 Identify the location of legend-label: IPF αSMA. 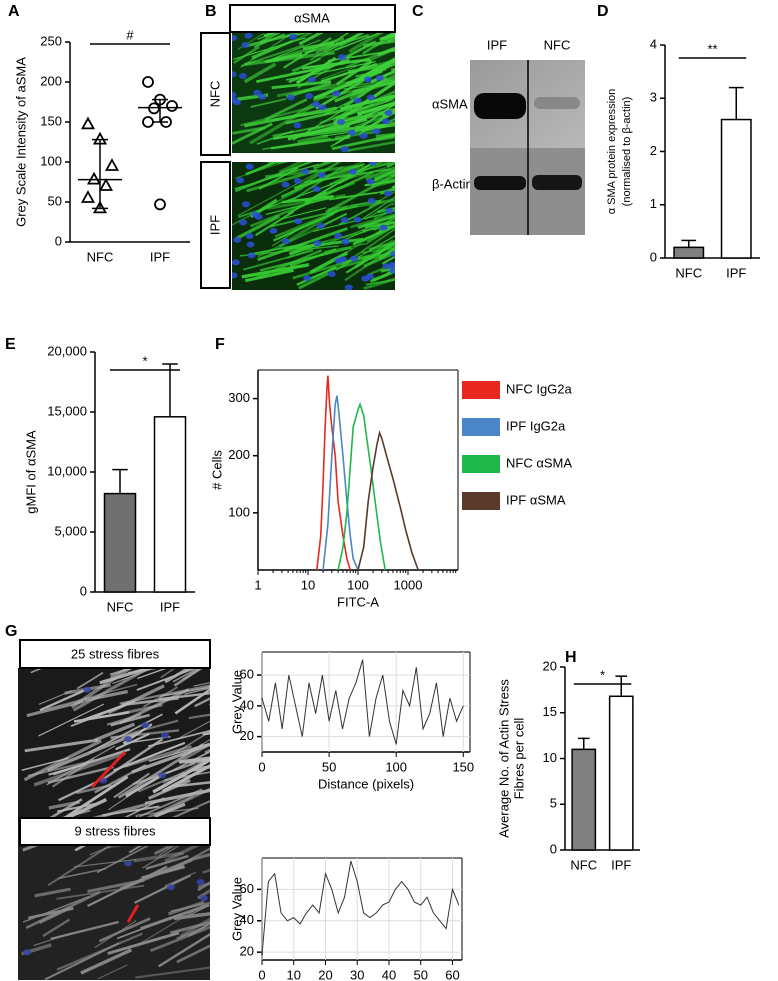
(536, 499).